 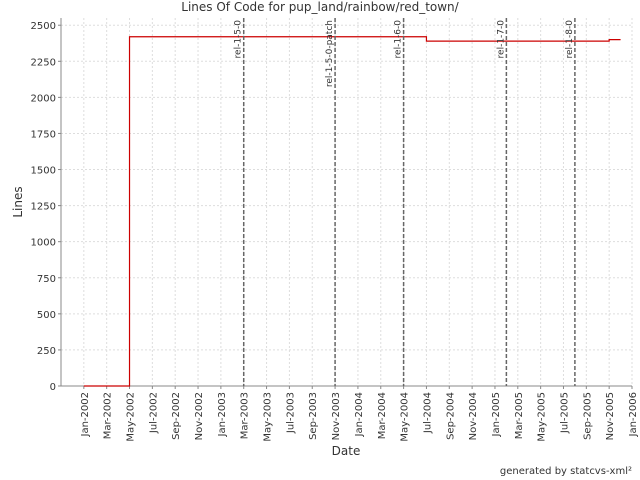 I want to click on x-tick-label: Nov-2003, so click(x=336, y=416).